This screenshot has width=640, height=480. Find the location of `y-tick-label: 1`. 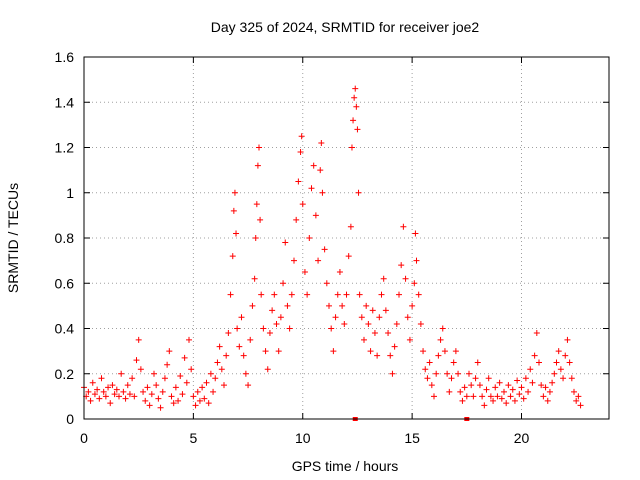

y-tick-label: 1 is located at coordinates (70, 193).